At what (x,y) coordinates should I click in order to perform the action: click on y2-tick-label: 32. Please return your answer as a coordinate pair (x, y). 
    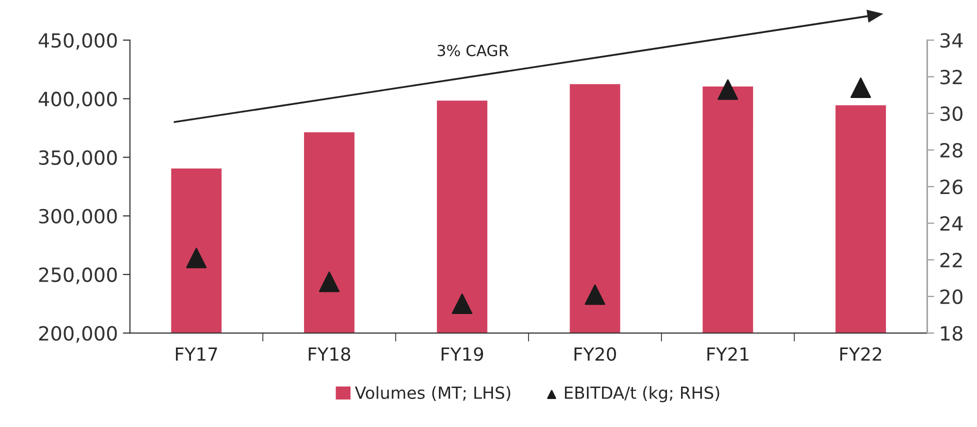
    Looking at the image, I should click on (951, 77).